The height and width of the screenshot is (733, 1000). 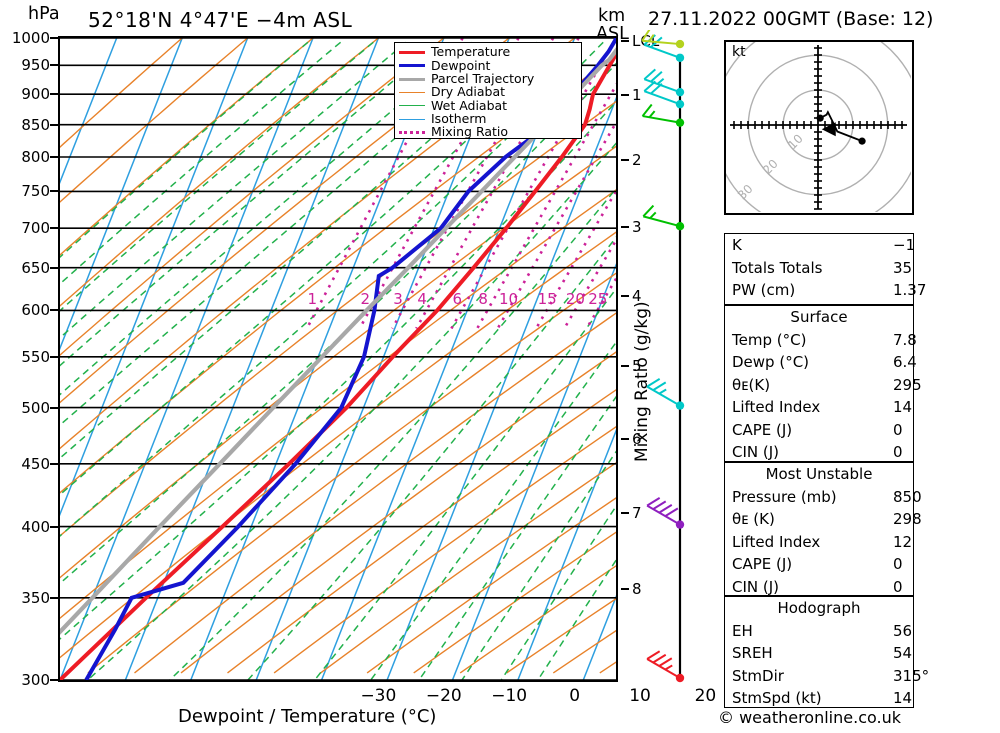 What do you see at coordinates (737, 245) in the screenshot?
I see `index-label: K` at bounding box center [737, 245].